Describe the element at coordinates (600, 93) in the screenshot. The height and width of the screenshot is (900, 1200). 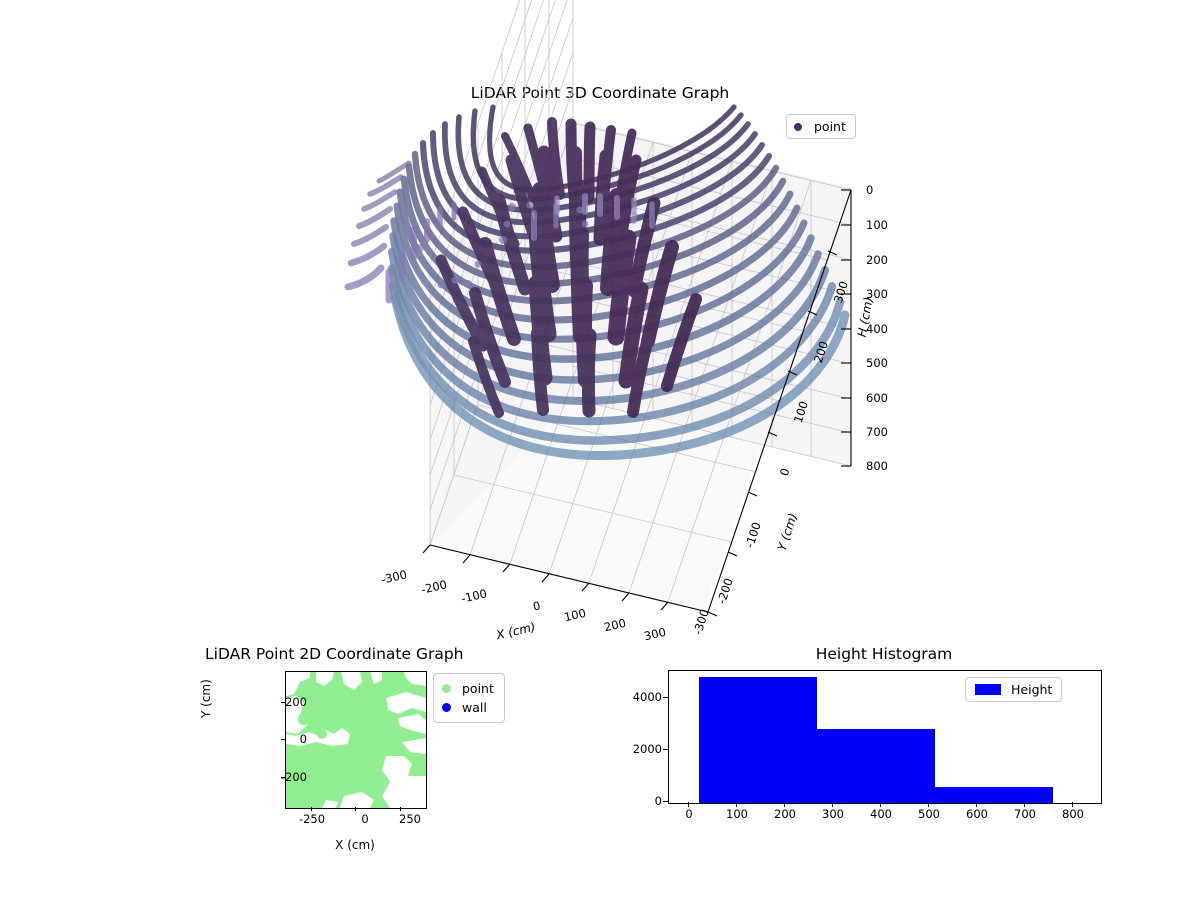
I see `plot3d-title: LiDAR Point 3D Coordinate Graph` at that location.